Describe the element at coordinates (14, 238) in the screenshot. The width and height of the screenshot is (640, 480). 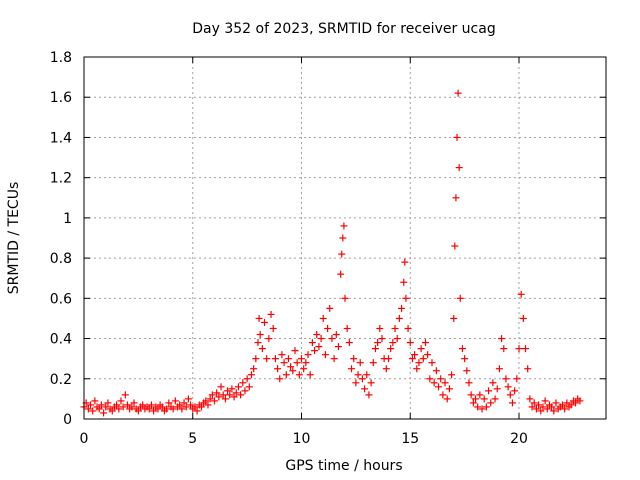
I see `y-axis-label: SRMTID / TECUs` at that location.